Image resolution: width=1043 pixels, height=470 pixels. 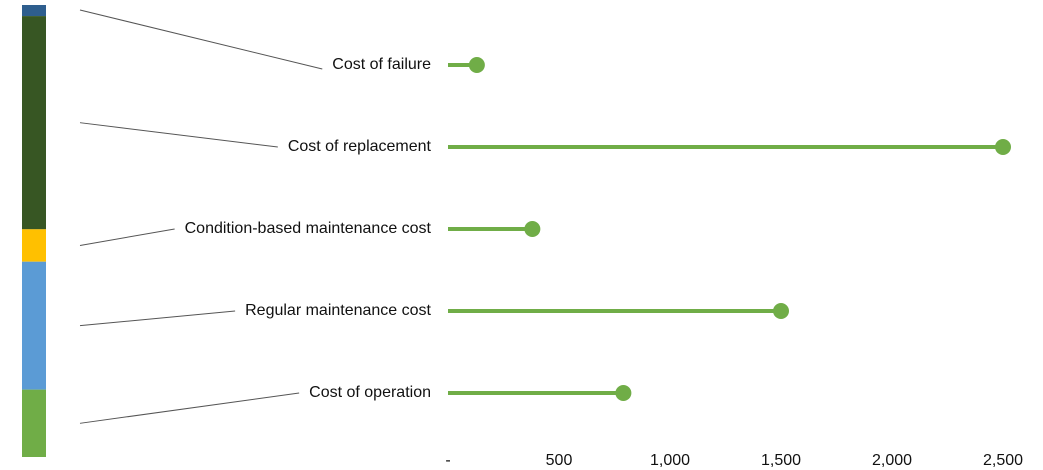 I want to click on category-label: Regular maintenance cost, so click(x=338, y=310).